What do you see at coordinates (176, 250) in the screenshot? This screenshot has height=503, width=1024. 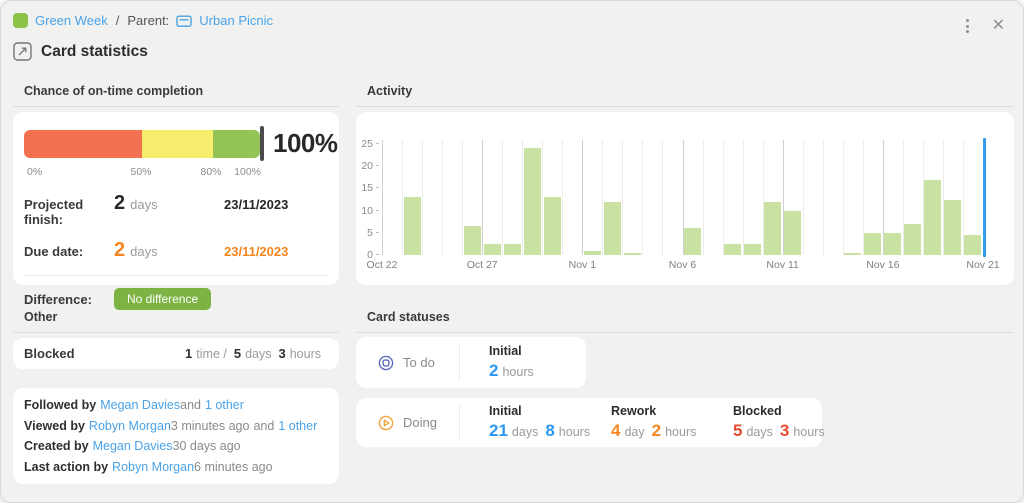 I see `due-date-row: Due date: 2 days 23/11/2023` at bounding box center [176, 250].